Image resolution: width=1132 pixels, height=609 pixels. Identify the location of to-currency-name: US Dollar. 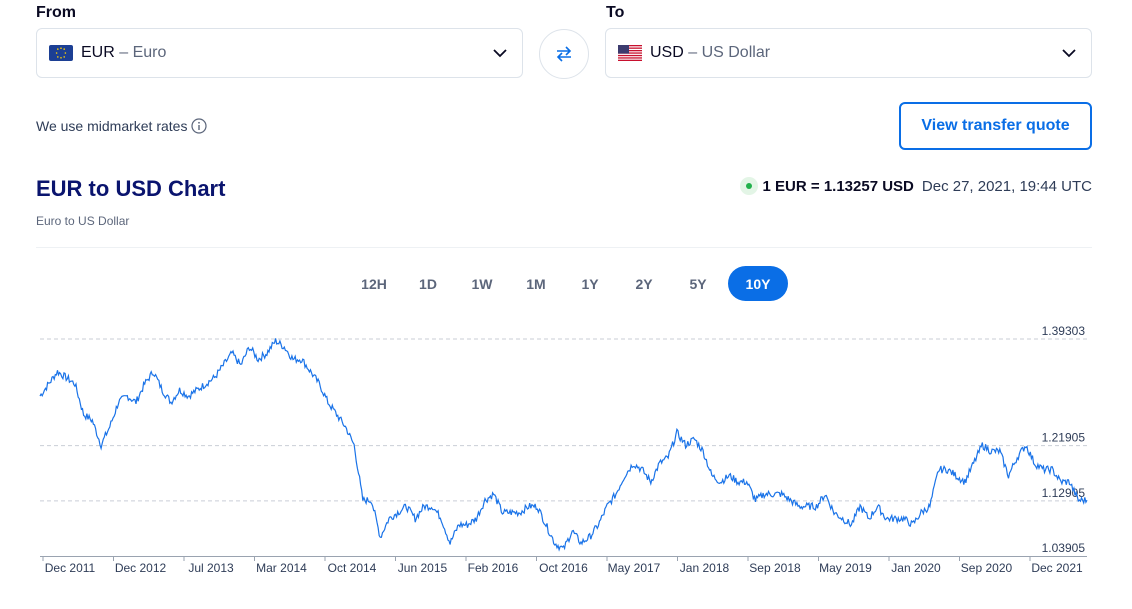
(736, 52).